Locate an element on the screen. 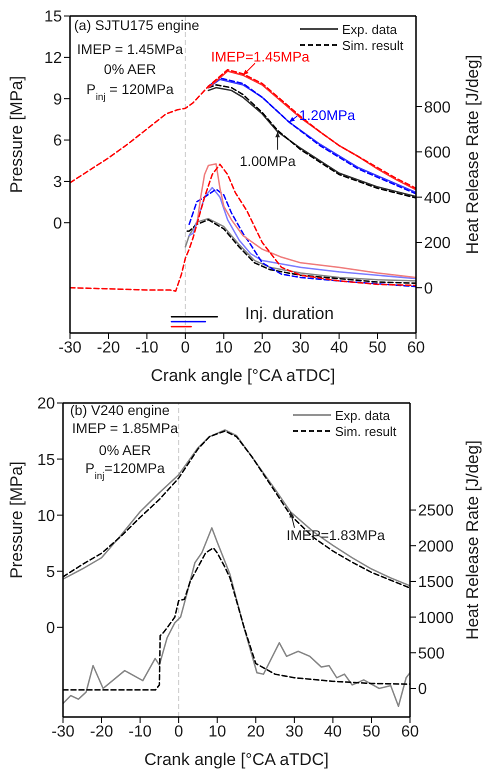 The image size is (490, 774). y-tick-label: 20 is located at coordinates (46, 404).